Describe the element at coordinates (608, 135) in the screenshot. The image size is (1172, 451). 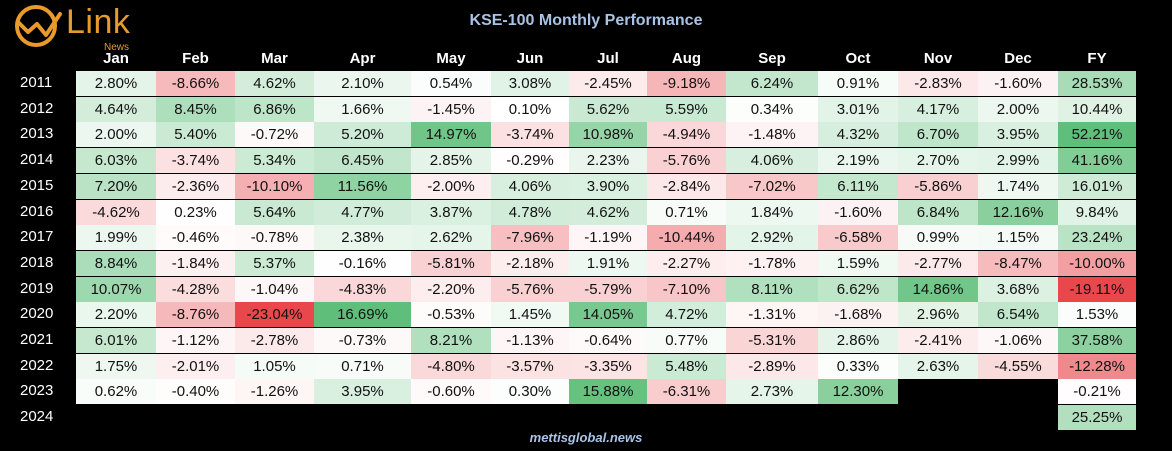
I see `cell-2013-jul: 10.98%` at that location.